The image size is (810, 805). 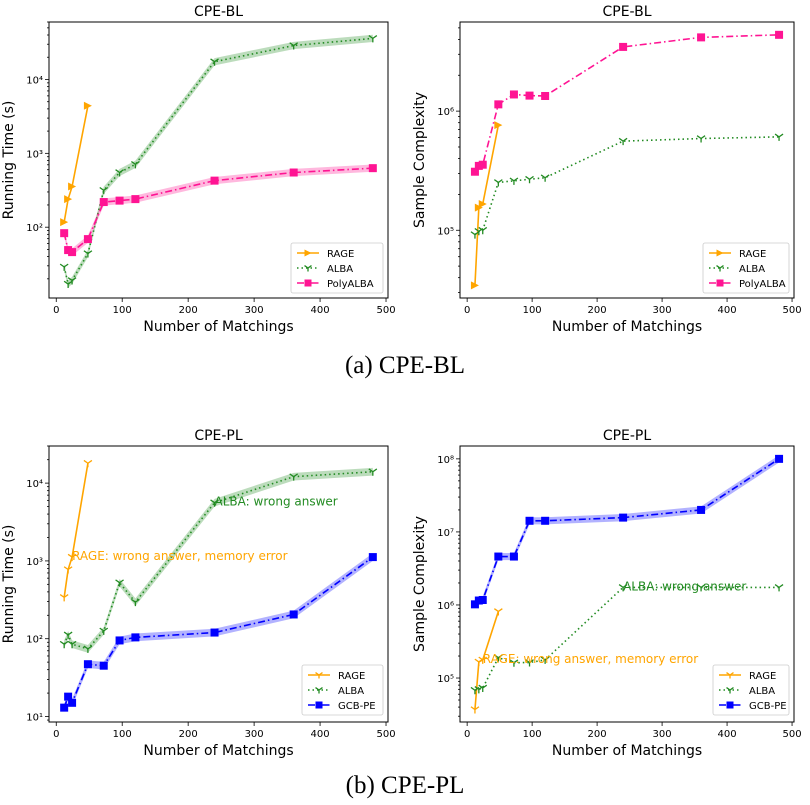 I want to click on series-gcb-pe, so click(x=218, y=632).